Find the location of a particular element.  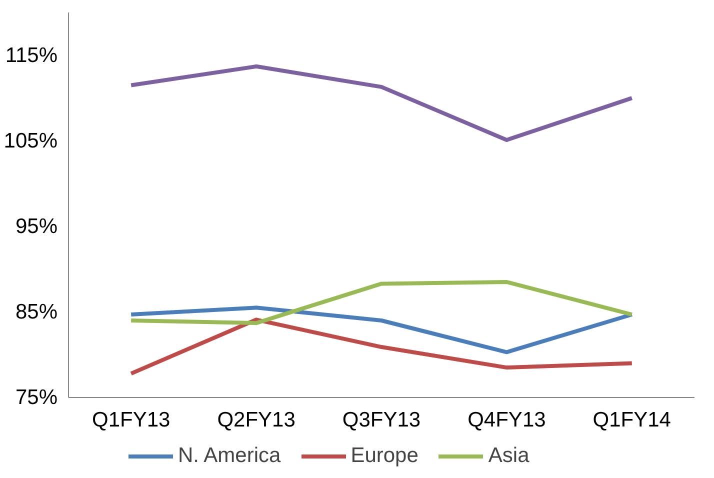

y-tick-label: 95% is located at coordinates (36, 226).